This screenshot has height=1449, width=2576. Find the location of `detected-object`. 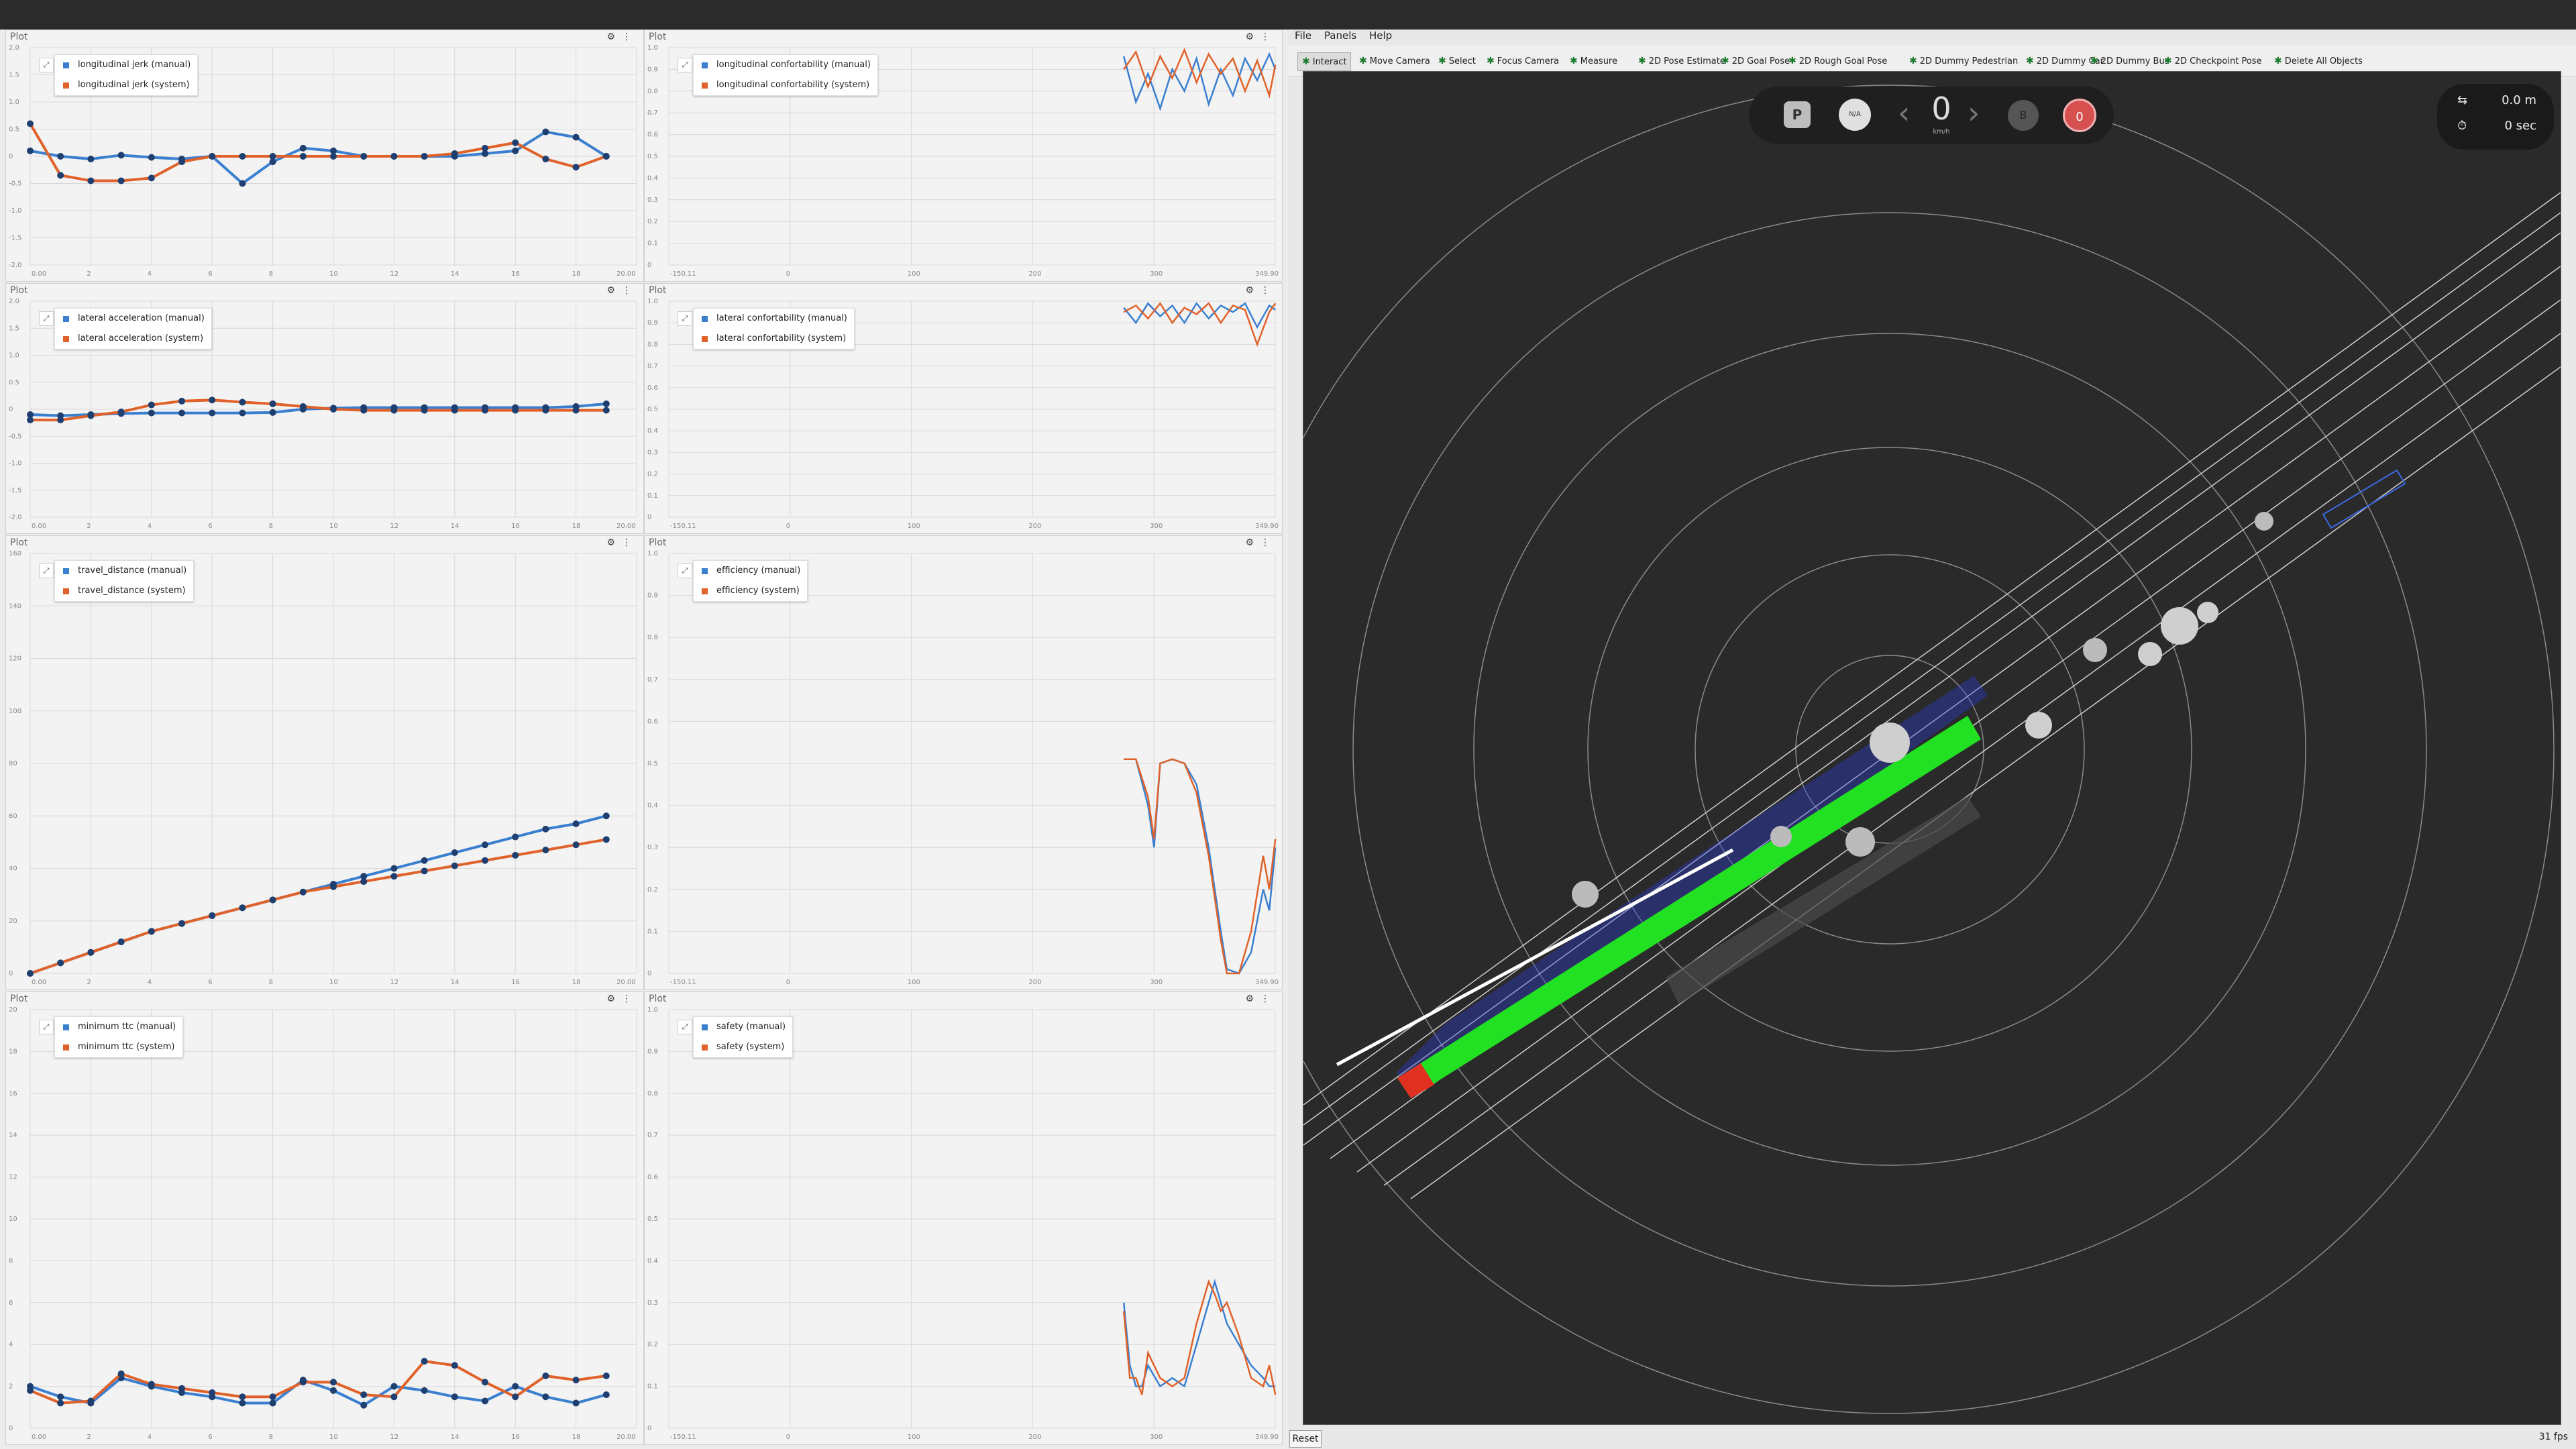

detected-object is located at coordinates (2150, 654).